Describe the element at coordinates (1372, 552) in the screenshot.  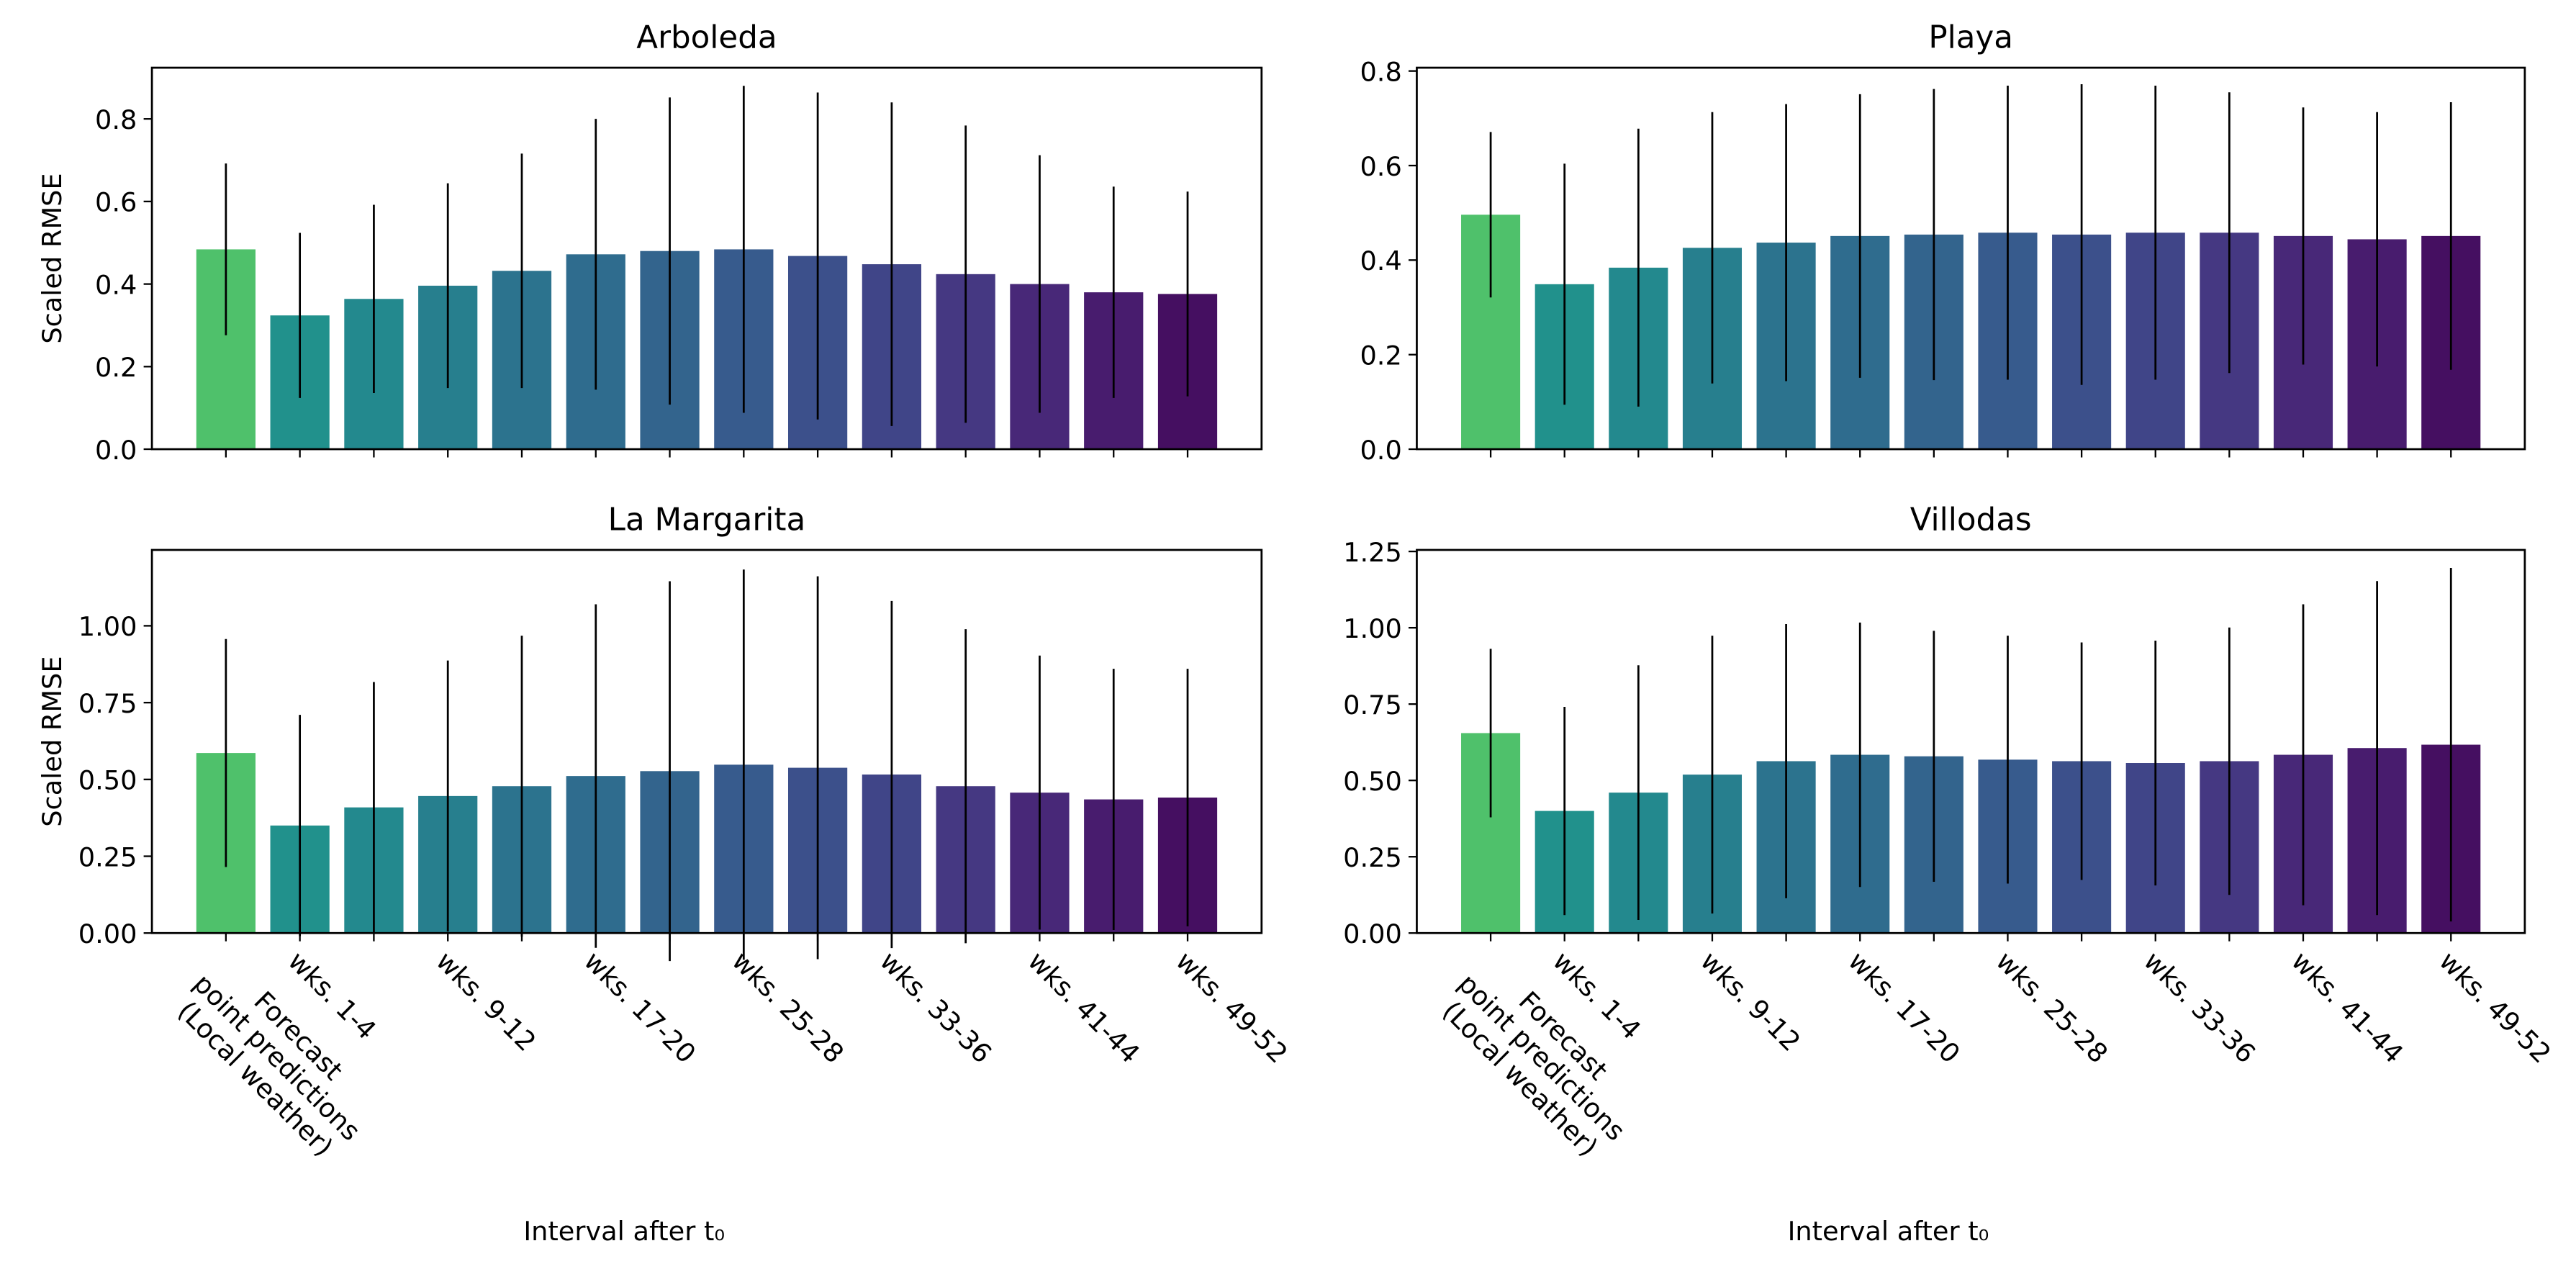
I see `y-tick-label: 1.25` at that location.